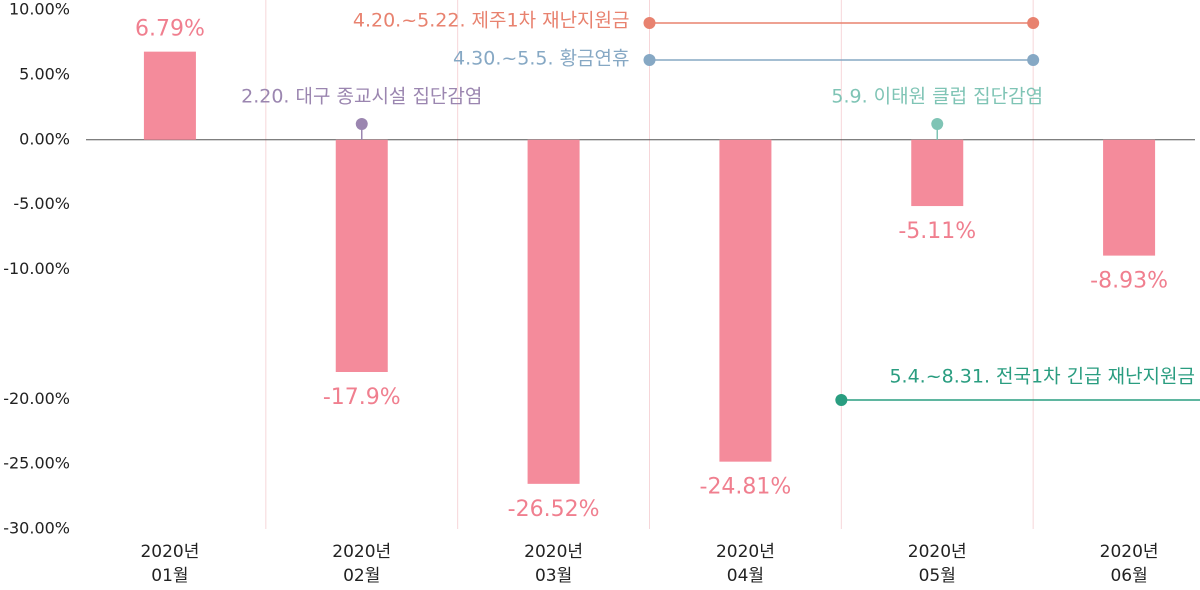 The height and width of the screenshot is (590, 1200). Describe the element at coordinates (937, 564) in the screenshot. I see `x-tick-label: 2020년 05월` at that location.